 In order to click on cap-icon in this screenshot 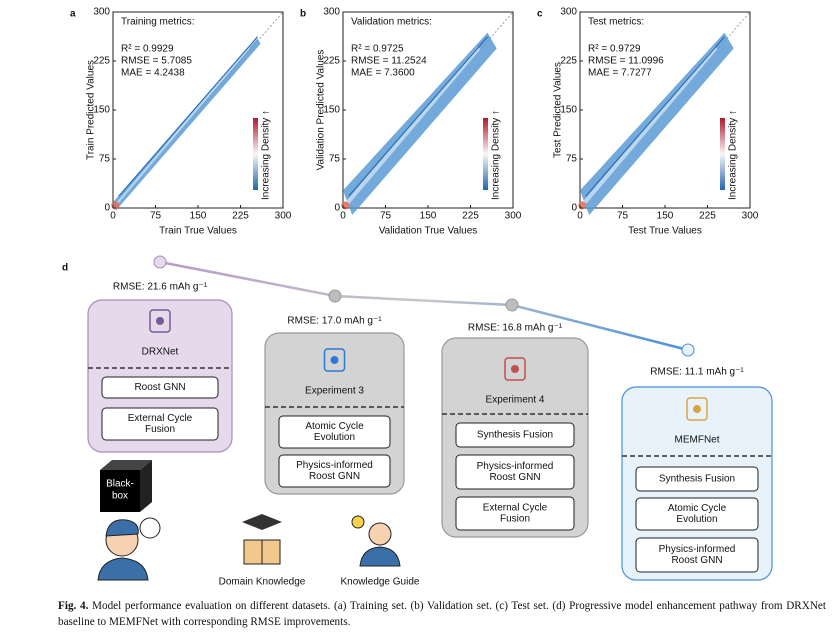, I will do `click(262, 522)`.